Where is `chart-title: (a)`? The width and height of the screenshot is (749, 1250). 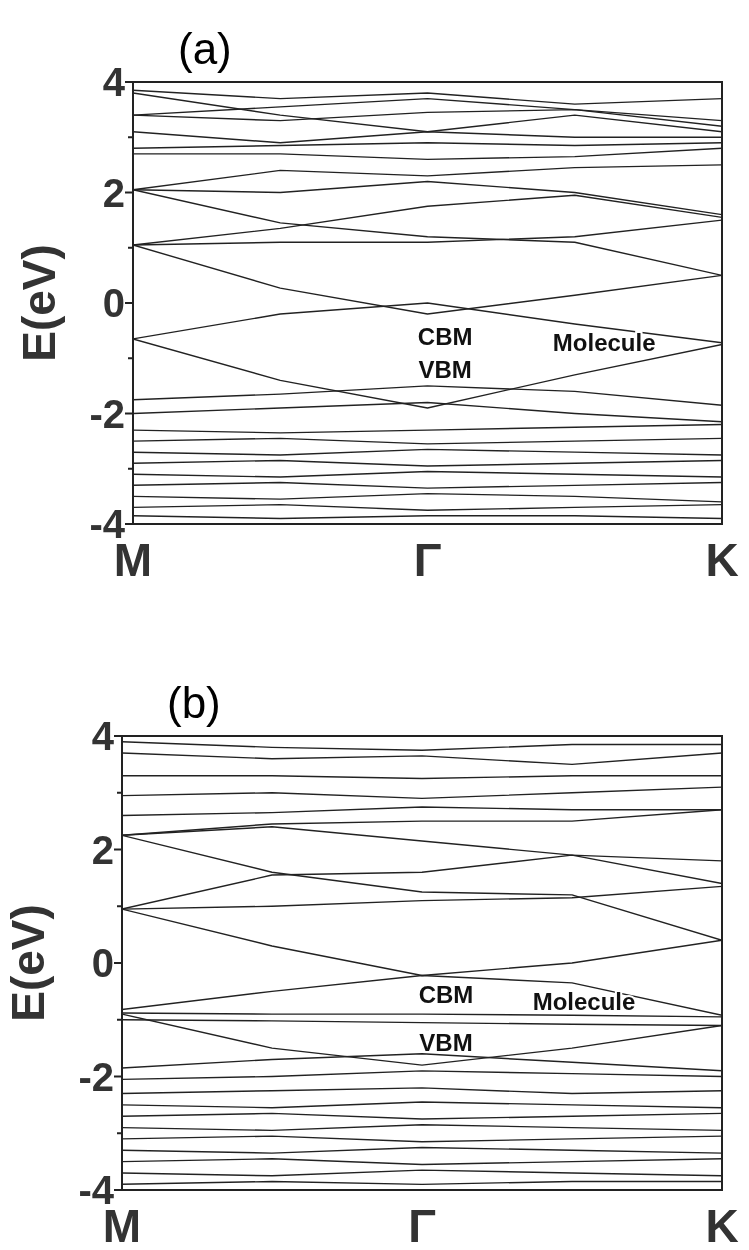 chart-title: (a) is located at coordinates (205, 48).